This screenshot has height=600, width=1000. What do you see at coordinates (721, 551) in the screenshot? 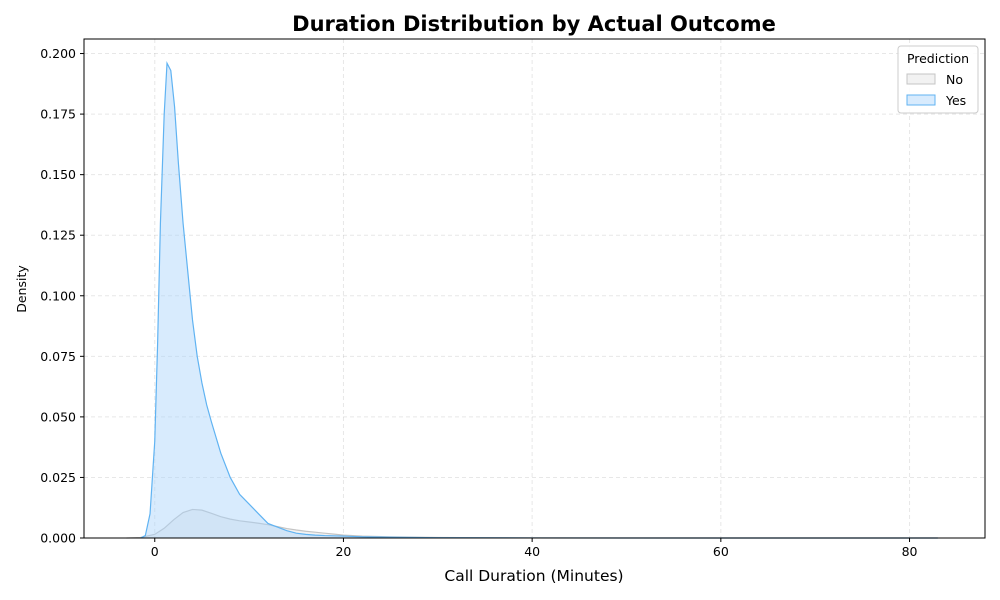
I see `x-tick-label: 60` at bounding box center [721, 551].